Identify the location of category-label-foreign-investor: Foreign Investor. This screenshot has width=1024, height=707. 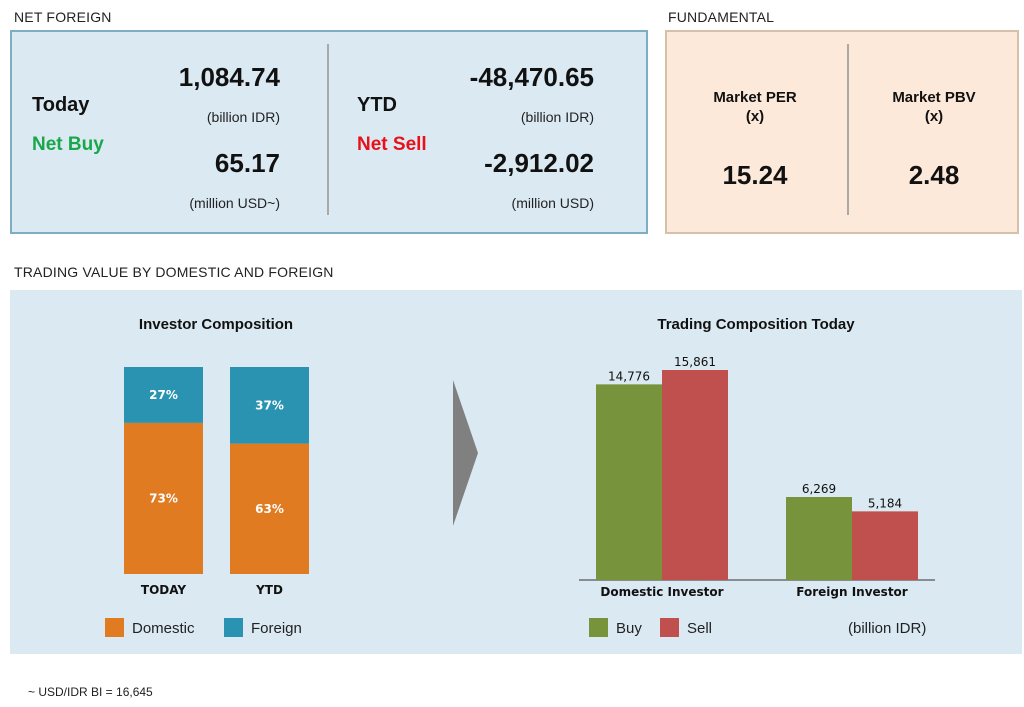
(852, 592).